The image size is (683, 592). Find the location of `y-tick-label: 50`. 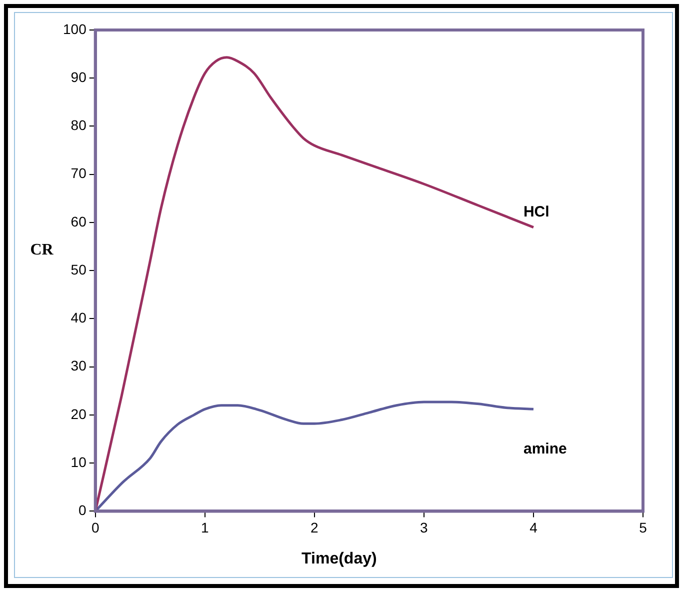

y-tick-label: 50 is located at coordinates (78, 269).